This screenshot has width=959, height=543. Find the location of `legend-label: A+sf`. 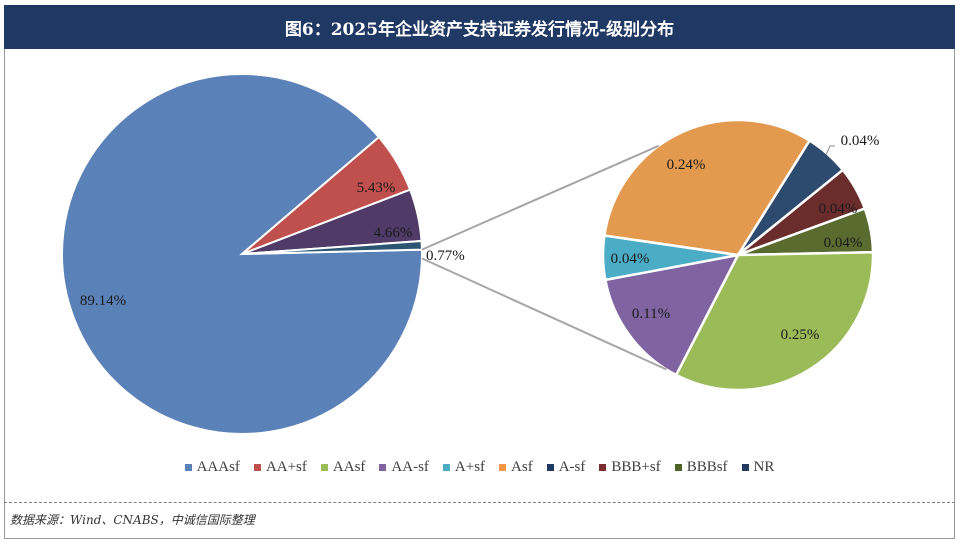

legend-label: A+sf is located at coordinates (470, 466).